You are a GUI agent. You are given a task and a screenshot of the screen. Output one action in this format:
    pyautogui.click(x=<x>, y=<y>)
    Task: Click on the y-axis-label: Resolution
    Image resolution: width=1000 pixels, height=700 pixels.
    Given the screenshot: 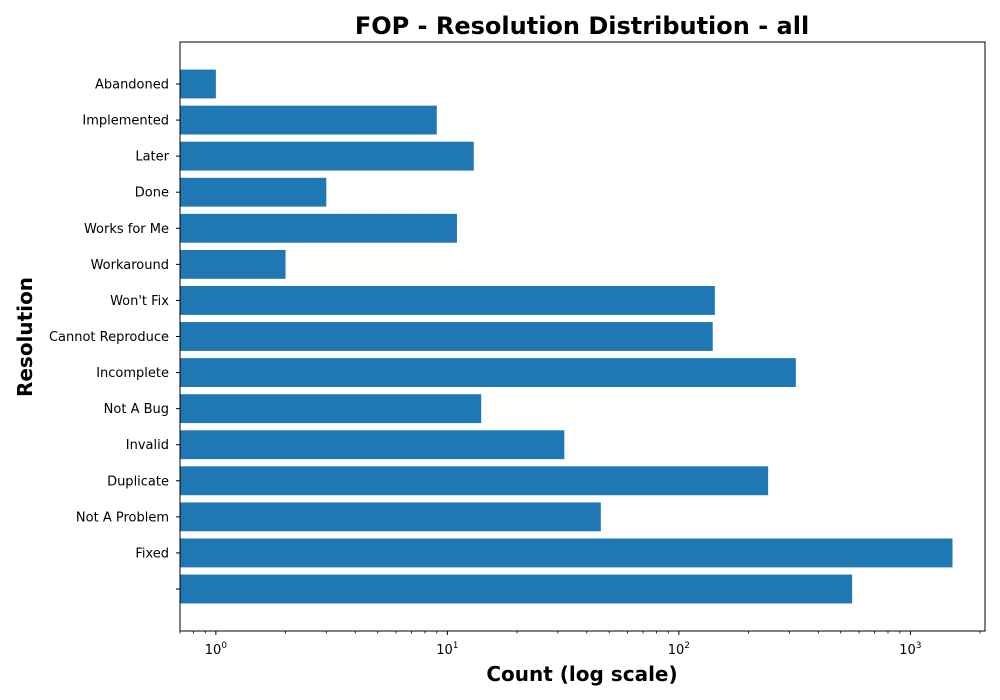 What is the action you would take?
    pyautogui.click(x=25, y=337)
    